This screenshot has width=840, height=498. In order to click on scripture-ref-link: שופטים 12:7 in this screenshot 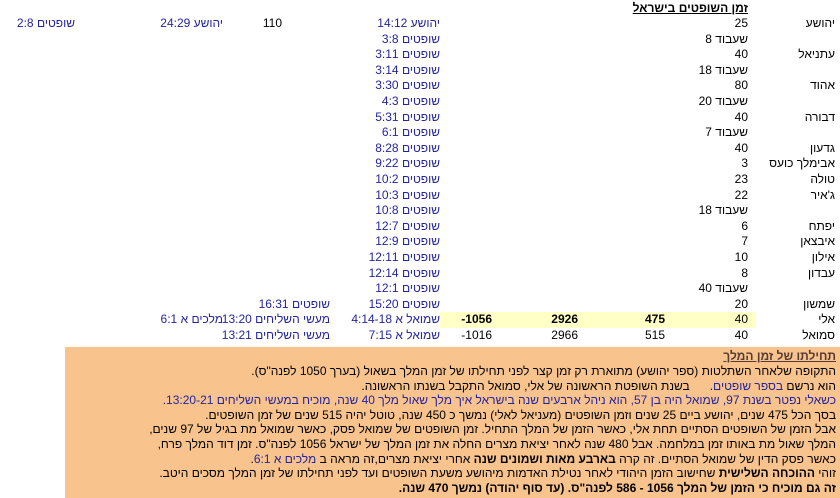, I will do `click(407, 225)`.